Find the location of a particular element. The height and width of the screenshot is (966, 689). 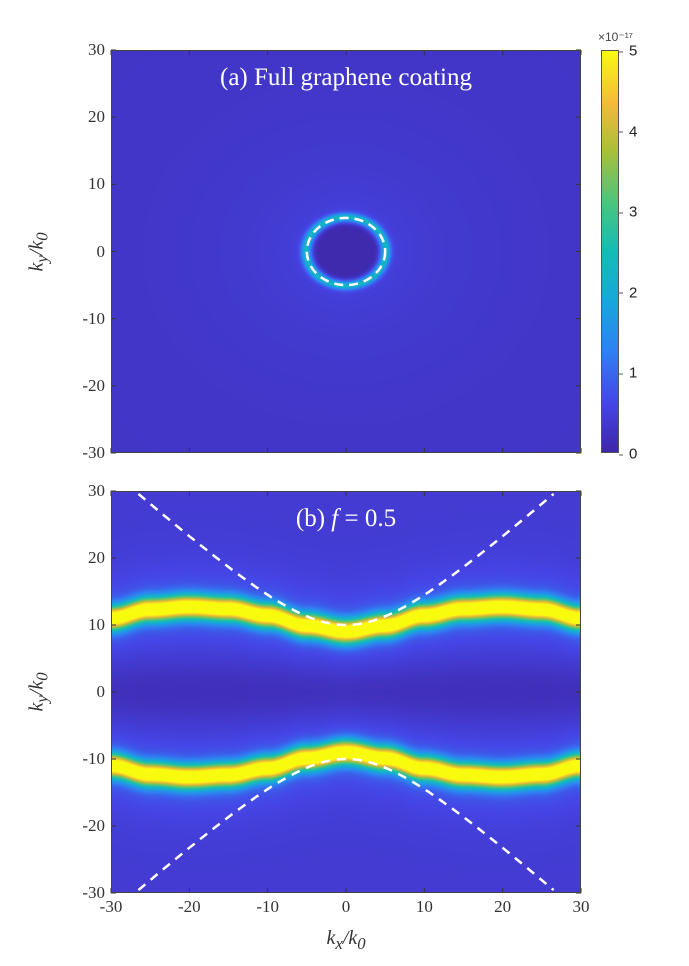

dashed-circle is located at coordinates (346, 251).